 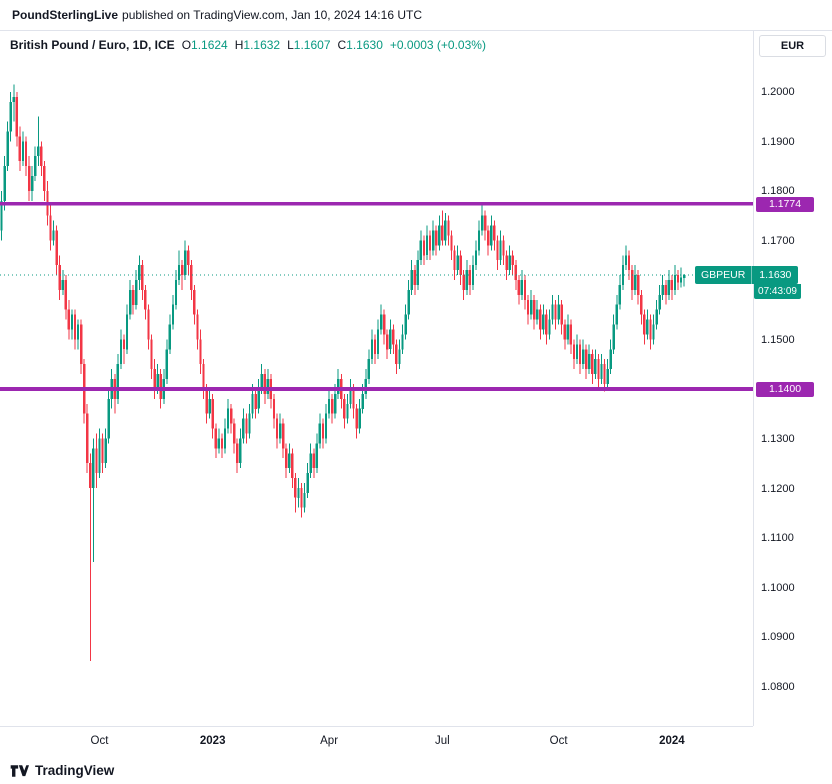 What do you see at coordinates (442, 741) in the screenshot?
I see `time-tick: Jul` at bounding box center [442, 741].